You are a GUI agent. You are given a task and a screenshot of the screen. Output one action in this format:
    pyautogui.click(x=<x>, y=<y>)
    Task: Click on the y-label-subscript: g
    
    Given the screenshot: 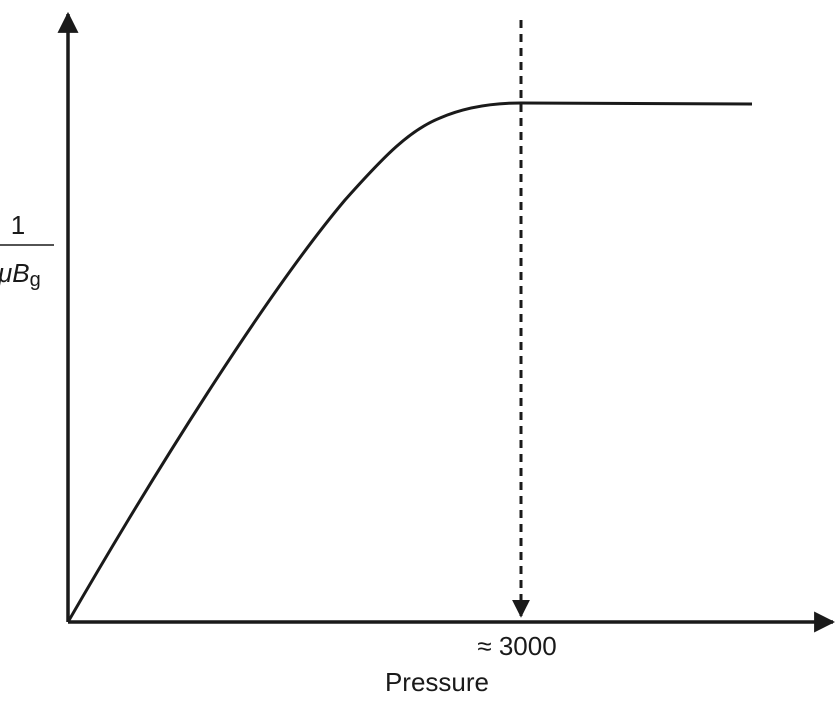 What is the action you would take?
    pyautogui.click(x=35, y=280)
    